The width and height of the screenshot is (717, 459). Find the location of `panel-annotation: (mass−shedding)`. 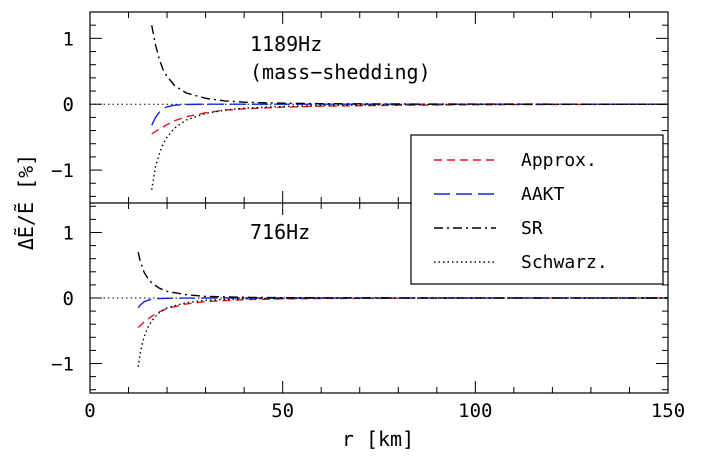

panel-annotation: (mass−shedding) is located at coordinates (340, 72).